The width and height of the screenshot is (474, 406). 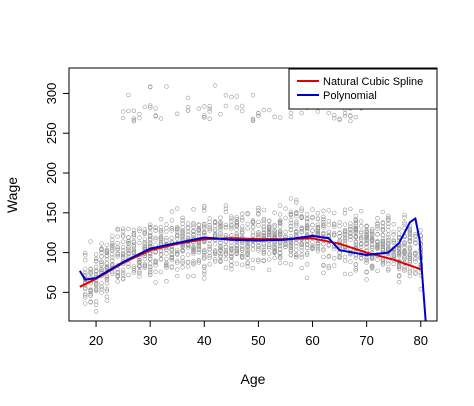 What do you see at coordinates (312, 340) in the screenshot?
I see `x-tick-label: 60` at bounding box center [312, 340].